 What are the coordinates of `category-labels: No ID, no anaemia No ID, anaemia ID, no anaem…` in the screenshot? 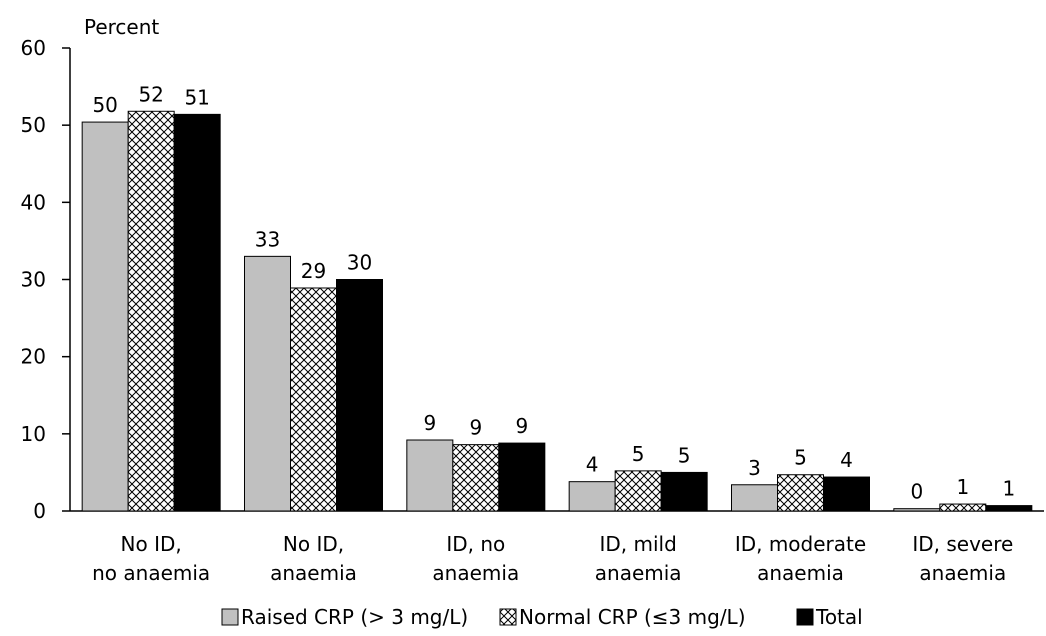 It's located at (552, 558).